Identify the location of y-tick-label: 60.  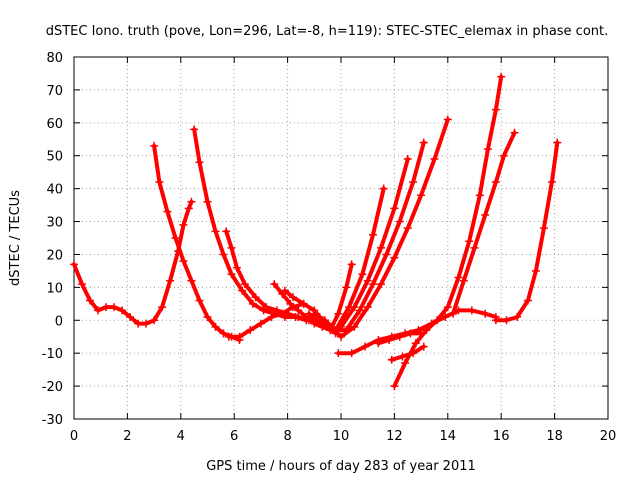
(54, 124).